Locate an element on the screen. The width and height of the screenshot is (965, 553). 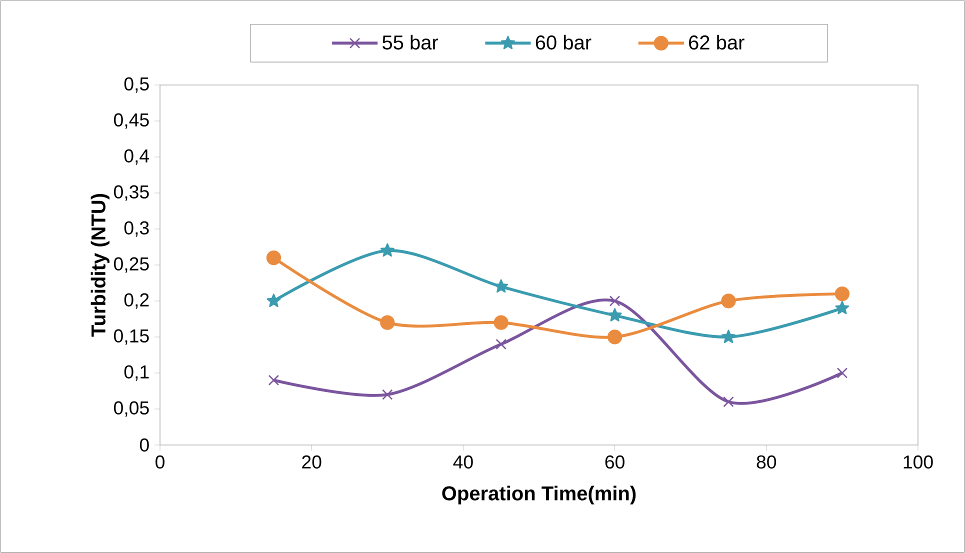
x-tick-label: 0 is located at coordinates (160, 462).